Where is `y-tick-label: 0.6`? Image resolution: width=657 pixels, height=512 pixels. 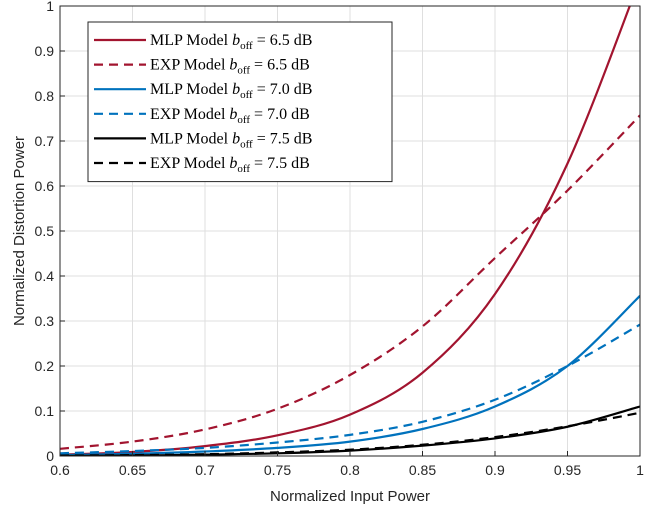 y-tick-label: 0.6 is located at coordinates (45, 186).